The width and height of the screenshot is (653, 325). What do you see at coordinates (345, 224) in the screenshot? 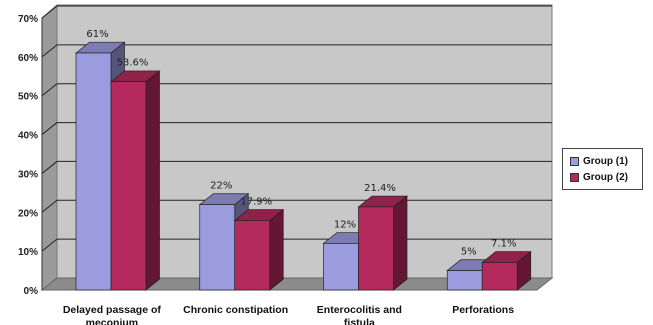
I see `data-label: 12%` at bounding box center [345, 224].